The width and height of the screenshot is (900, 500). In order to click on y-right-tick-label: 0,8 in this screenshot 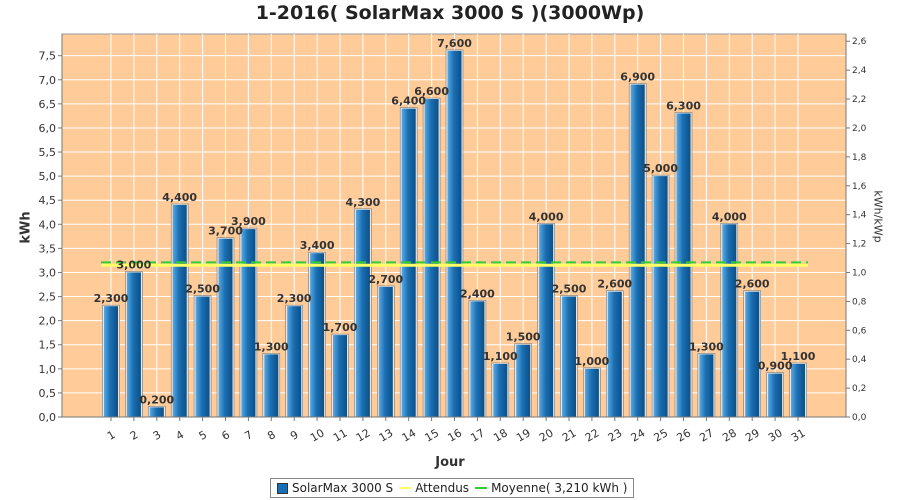, I will do `click(859, 302)`.